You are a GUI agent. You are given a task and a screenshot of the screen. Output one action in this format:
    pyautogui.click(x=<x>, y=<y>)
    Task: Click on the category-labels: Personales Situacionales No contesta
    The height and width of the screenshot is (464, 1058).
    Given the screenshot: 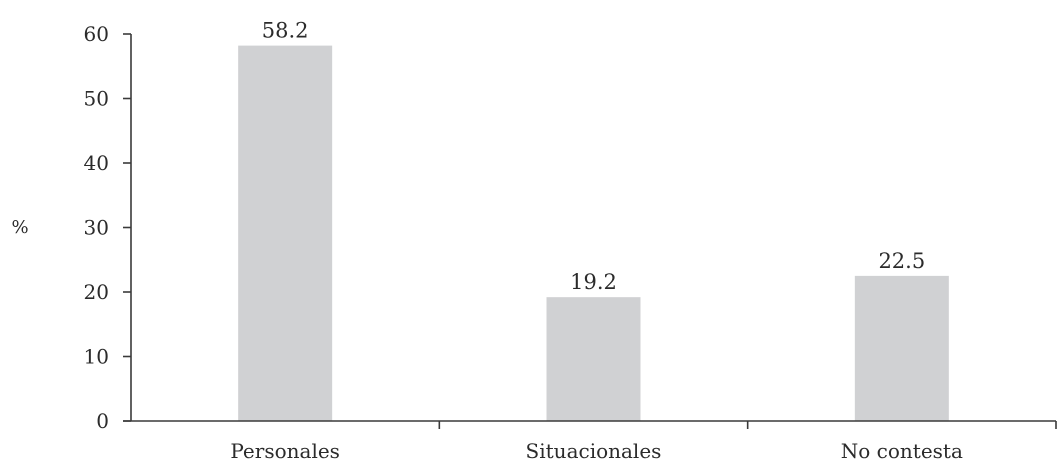 What is the action you would take?
    pyautogui.click(x=596, y=451)
    